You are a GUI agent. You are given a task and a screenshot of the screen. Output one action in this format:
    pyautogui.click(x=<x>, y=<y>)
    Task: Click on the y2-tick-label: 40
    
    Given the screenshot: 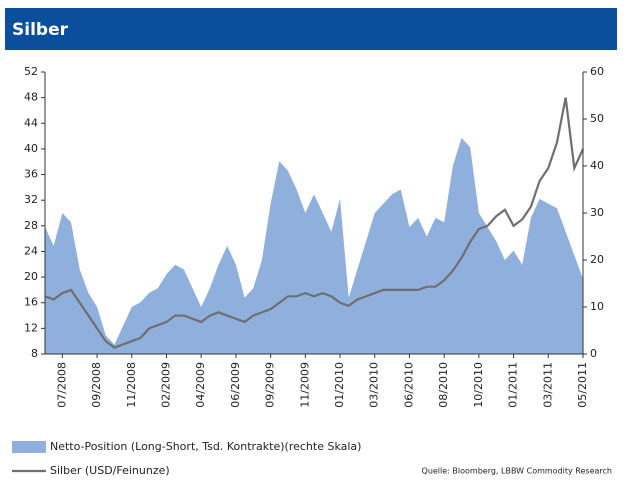 What is the action you would take?
    pyautogui.click(x=597, y=165)
    